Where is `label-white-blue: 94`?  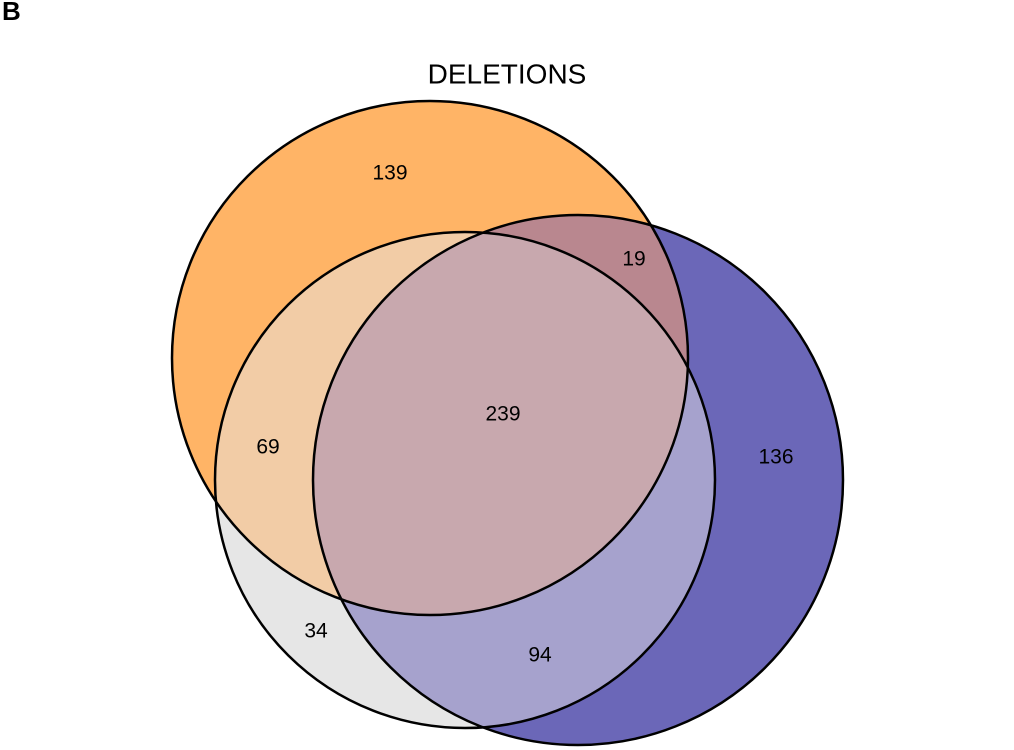 label-white-blue: 94 is located at coordinates (540, 655).